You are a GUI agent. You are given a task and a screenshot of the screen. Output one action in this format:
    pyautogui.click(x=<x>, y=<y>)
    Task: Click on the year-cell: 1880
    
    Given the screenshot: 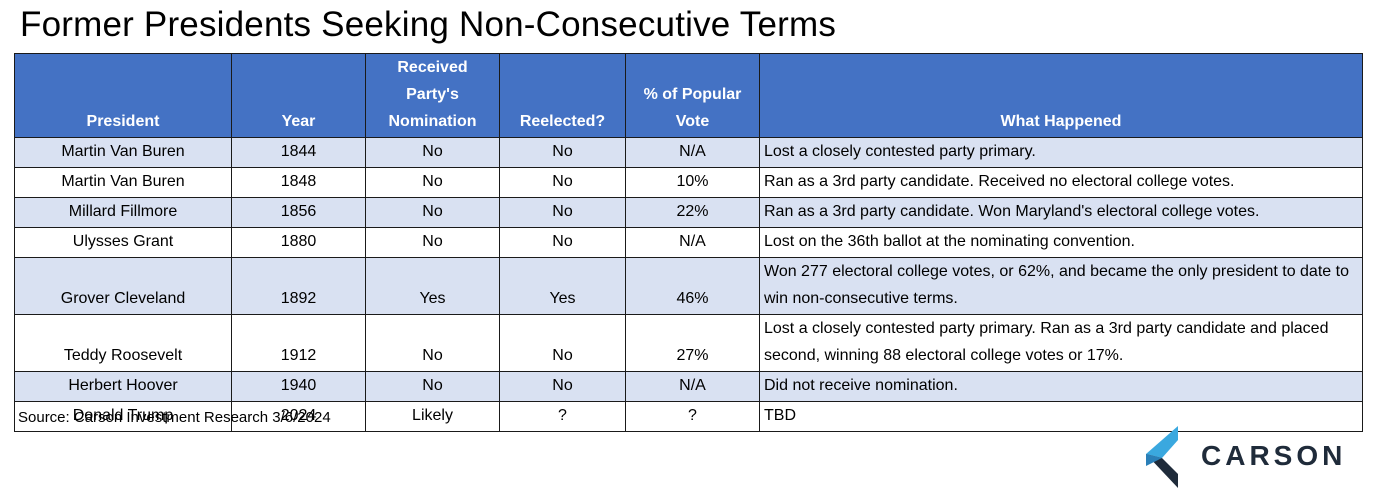 What is the action you would take?
    pyautogui.click(x=298, y=242)
    